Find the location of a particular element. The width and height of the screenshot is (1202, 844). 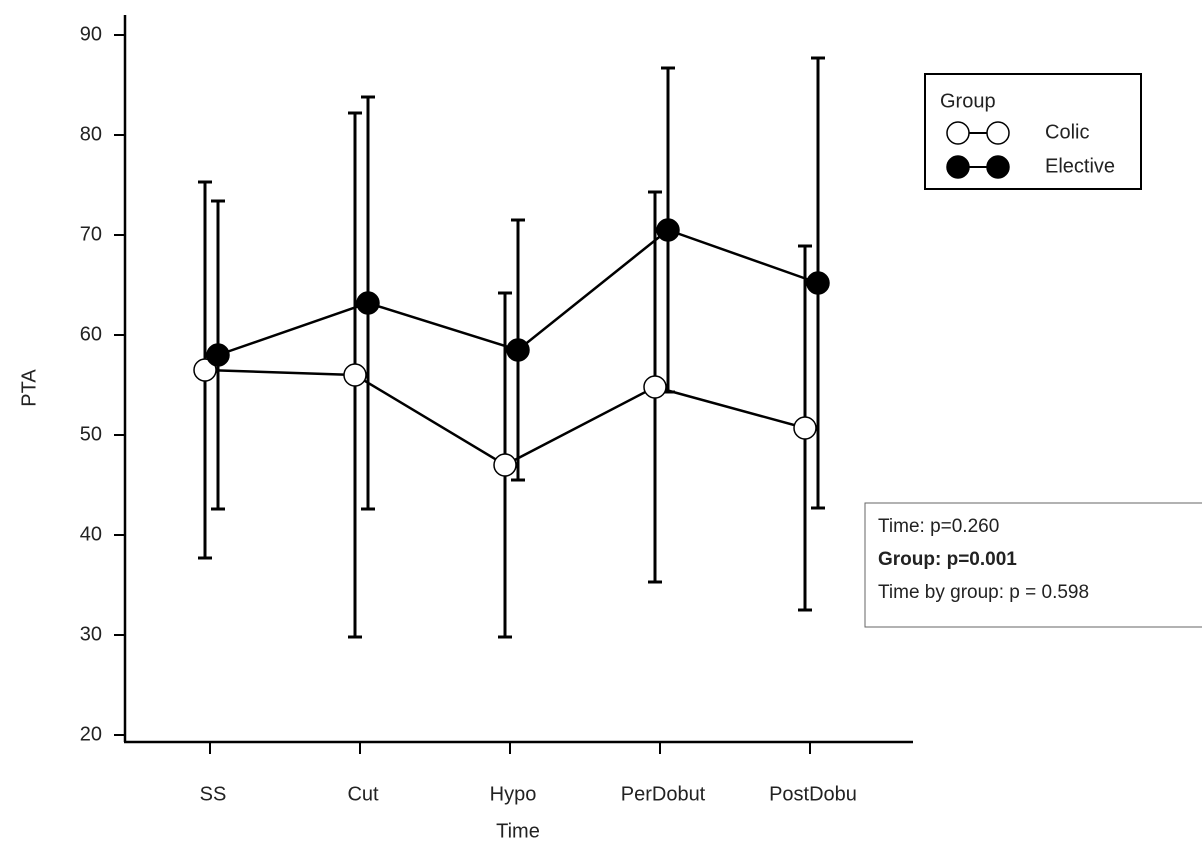

x-tick-label: SS is located at coordinates (213, 794).